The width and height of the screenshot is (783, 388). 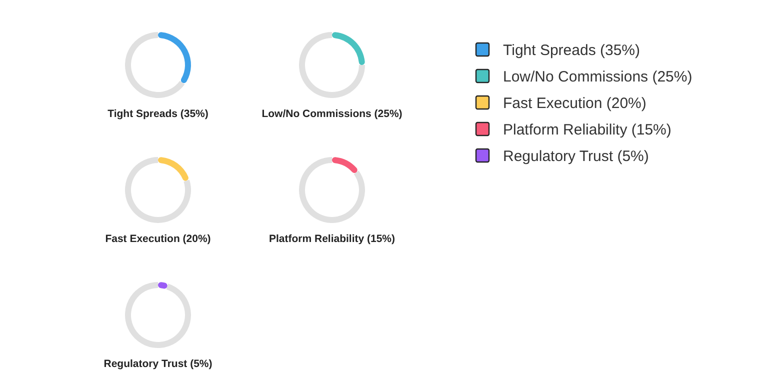 What do you see at coordinates (158, 114) in the screenshot?
I see `text: Tight Spreads (35%)` at bounding box center [158, 114].